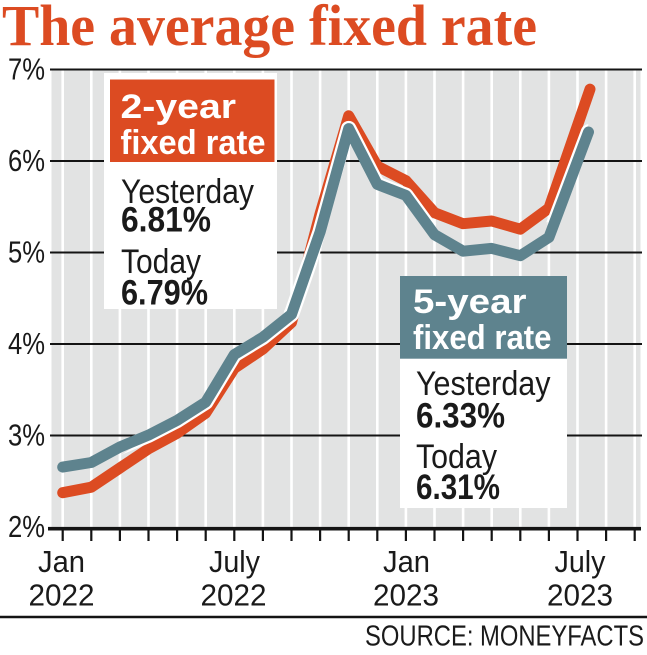 The width and height of the screenshot is (647, 655). Describe the element at coordinates (460, 416) in the screenshot. I see `svg-text: 6.33%` at that location.